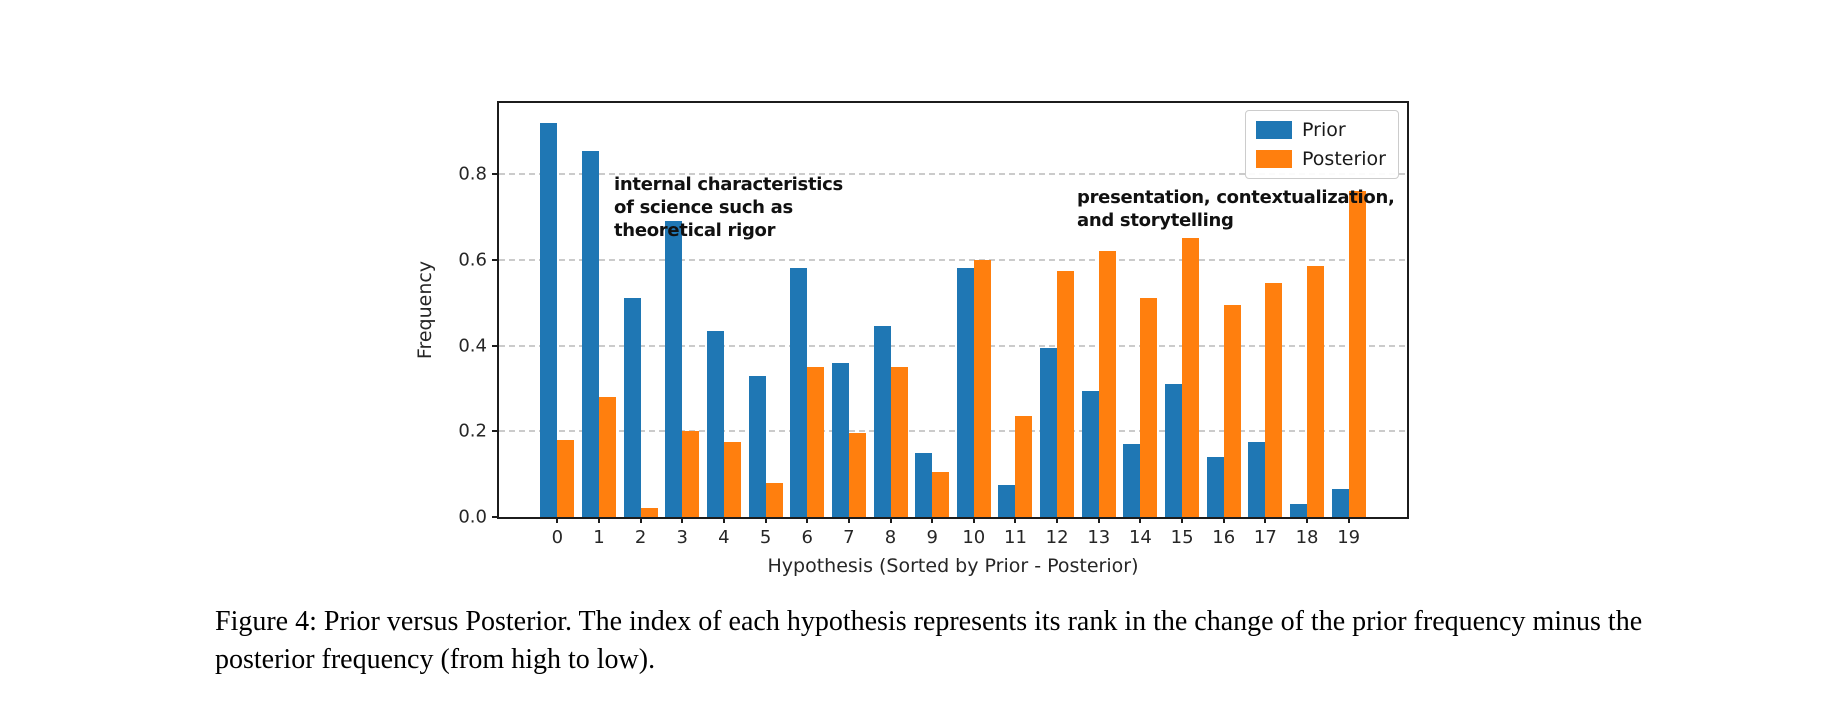  Describe the element at coordinates (495, 259) in the screenshot. I see `y-tick-0.6` at that location.